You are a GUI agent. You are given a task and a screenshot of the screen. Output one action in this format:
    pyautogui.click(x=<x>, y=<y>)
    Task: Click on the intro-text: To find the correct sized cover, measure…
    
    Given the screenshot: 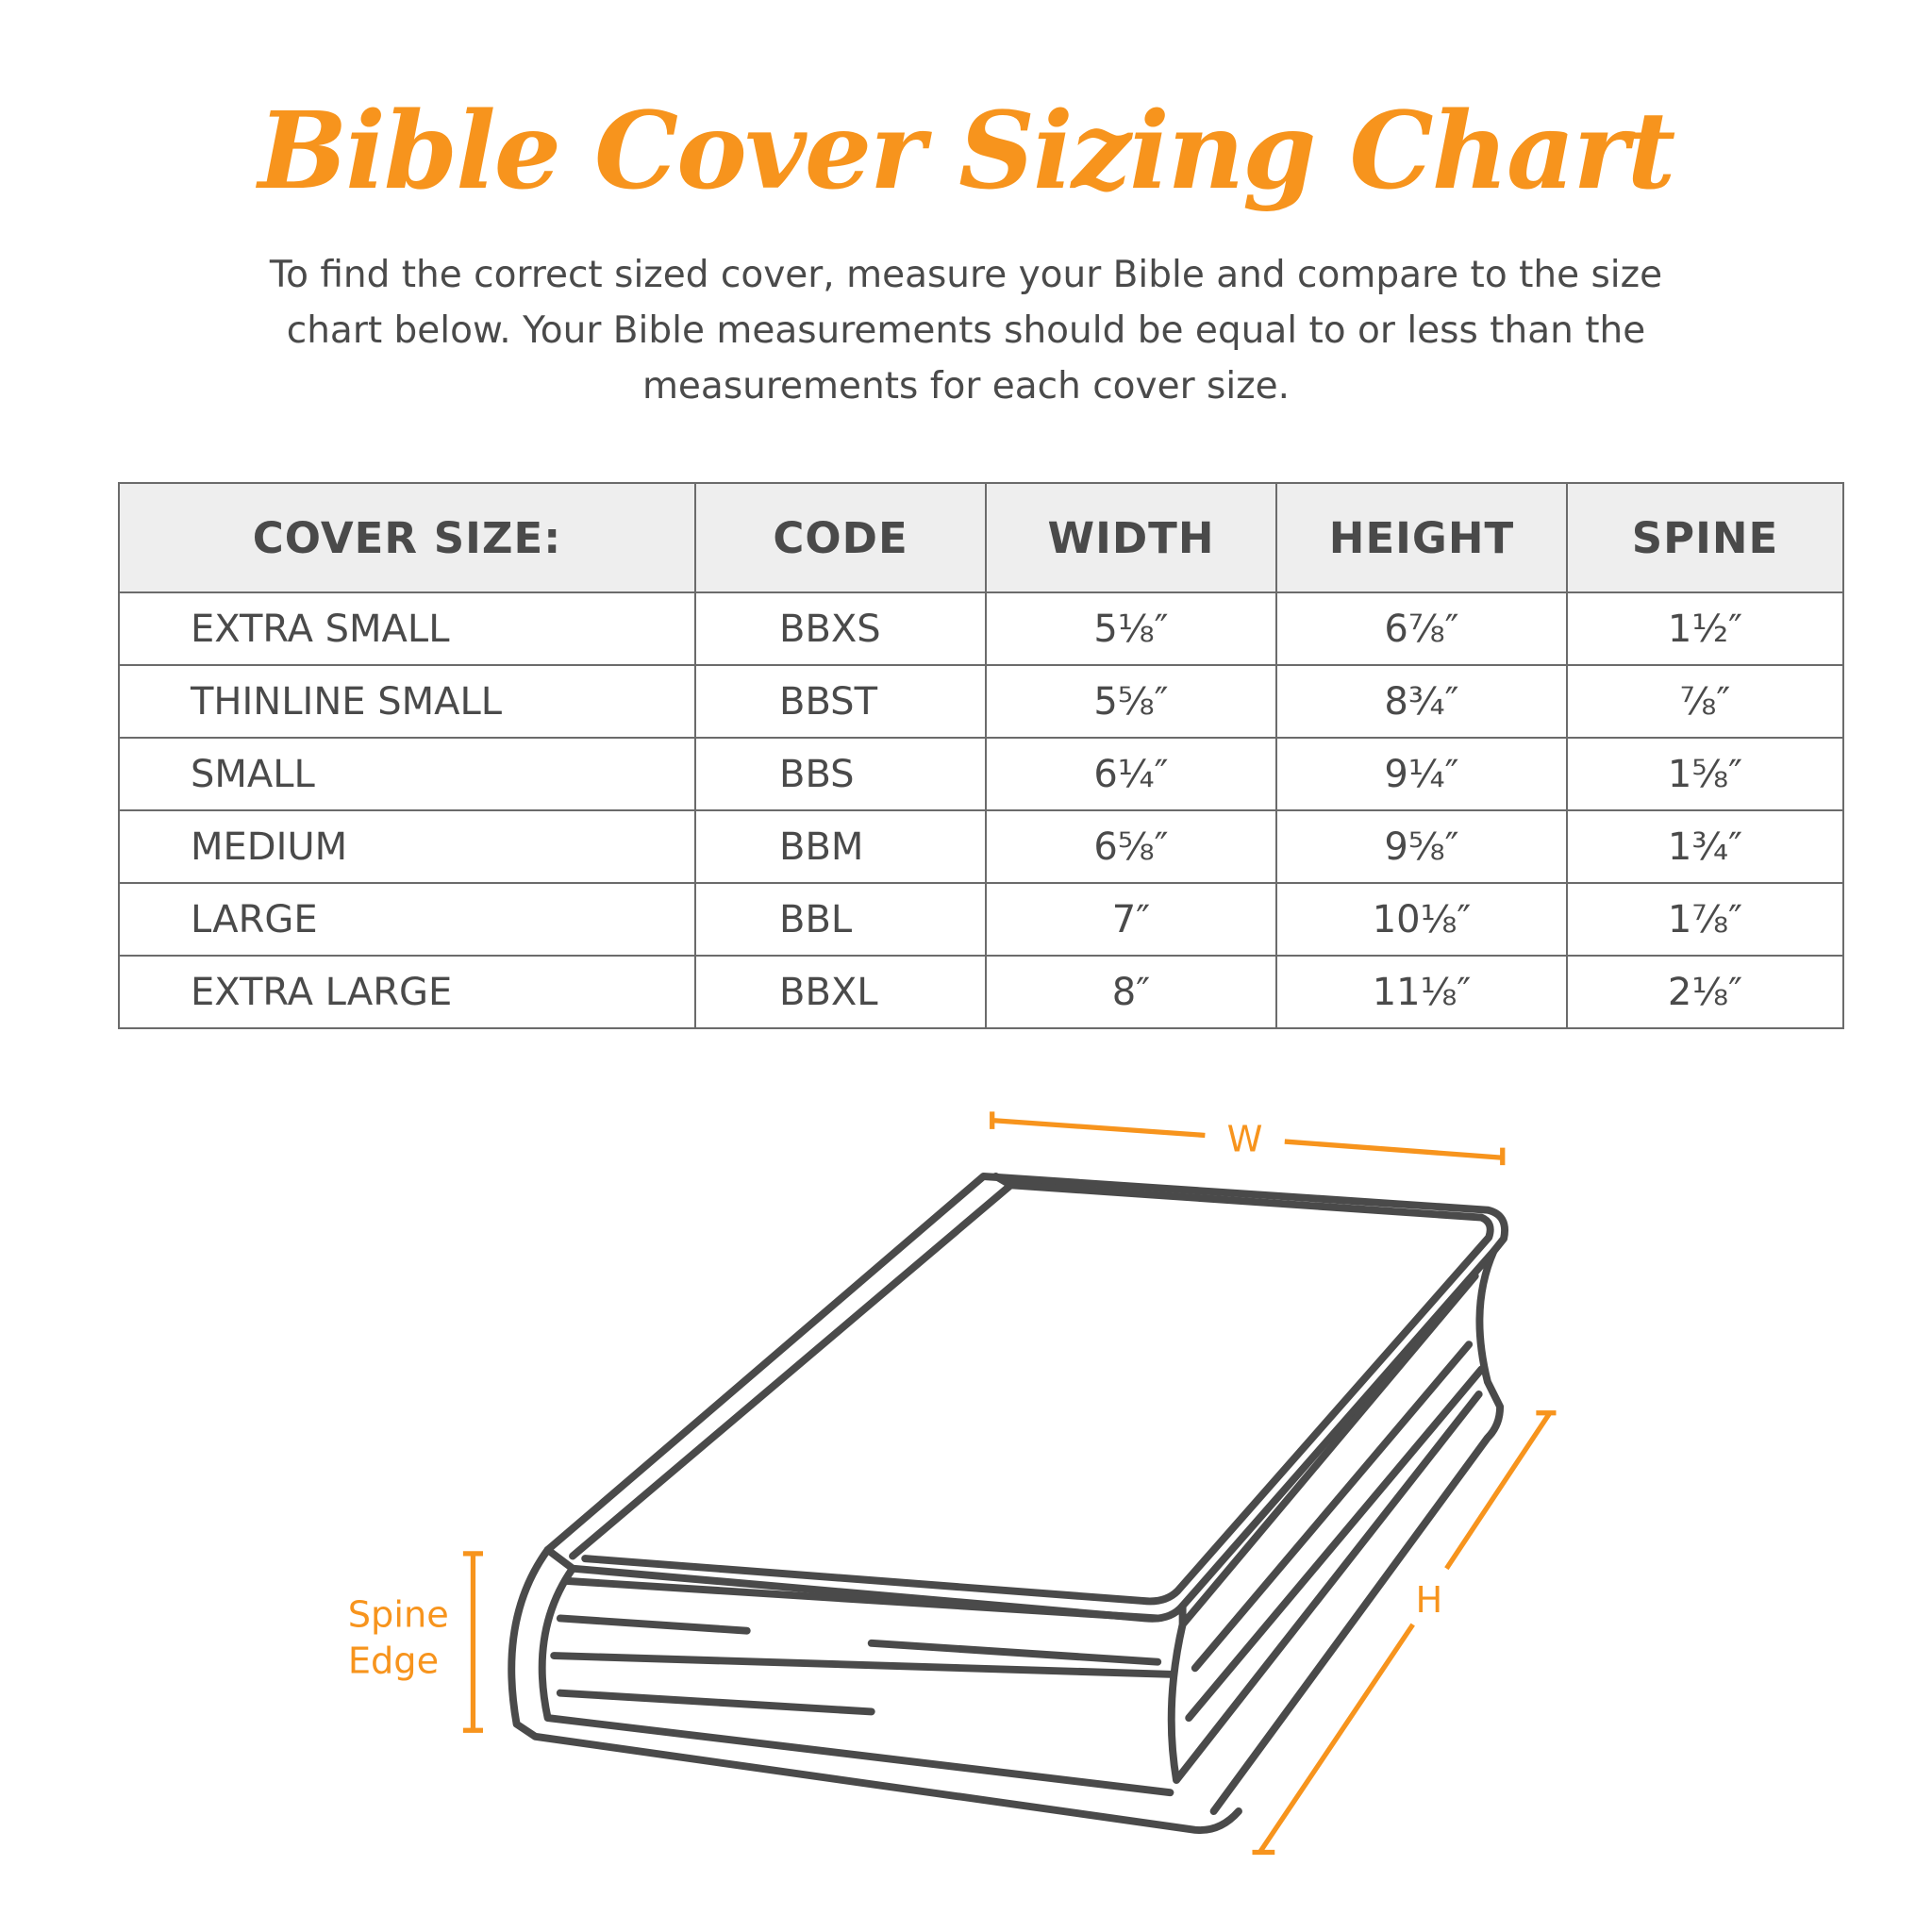 What is the action you would take?
    pyautogui.click(x=966, y=331)
    